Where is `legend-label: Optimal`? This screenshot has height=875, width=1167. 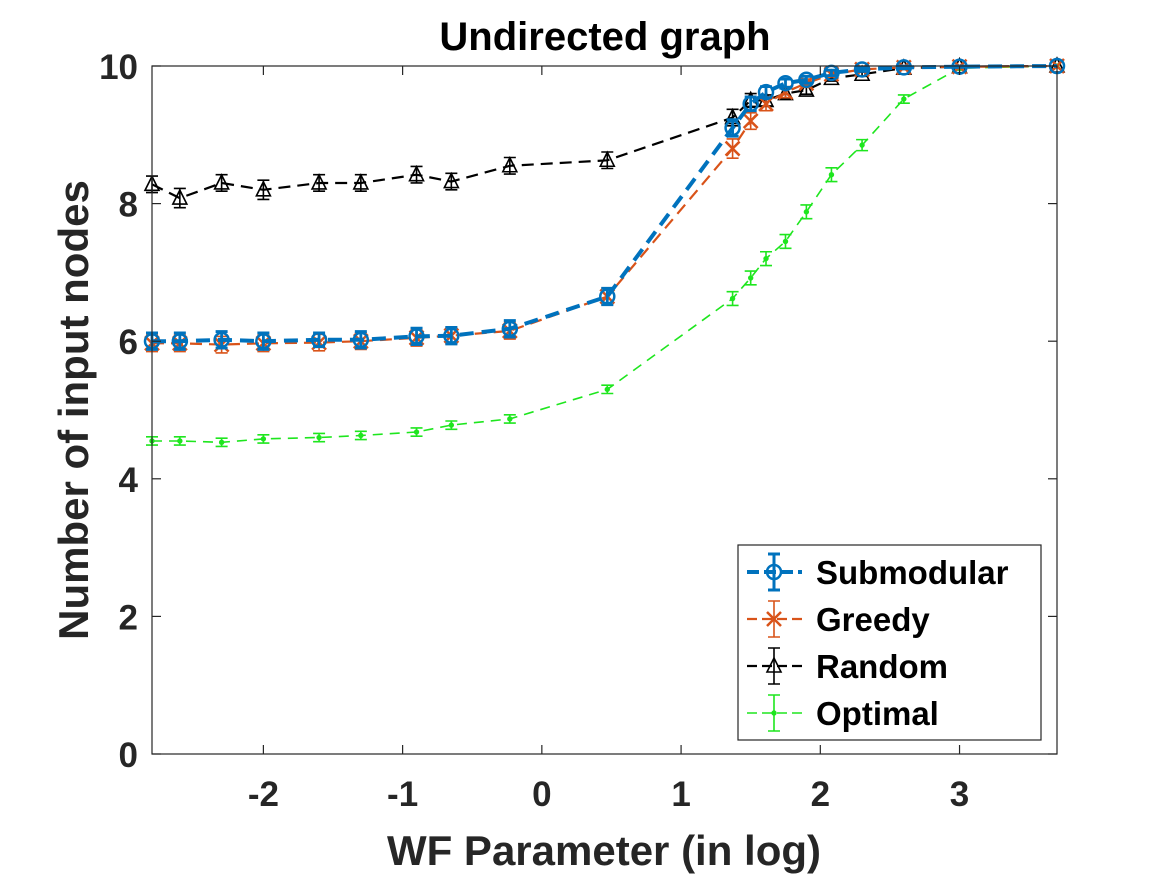
legend-label: Optimal is located at coordinates (877, 713).